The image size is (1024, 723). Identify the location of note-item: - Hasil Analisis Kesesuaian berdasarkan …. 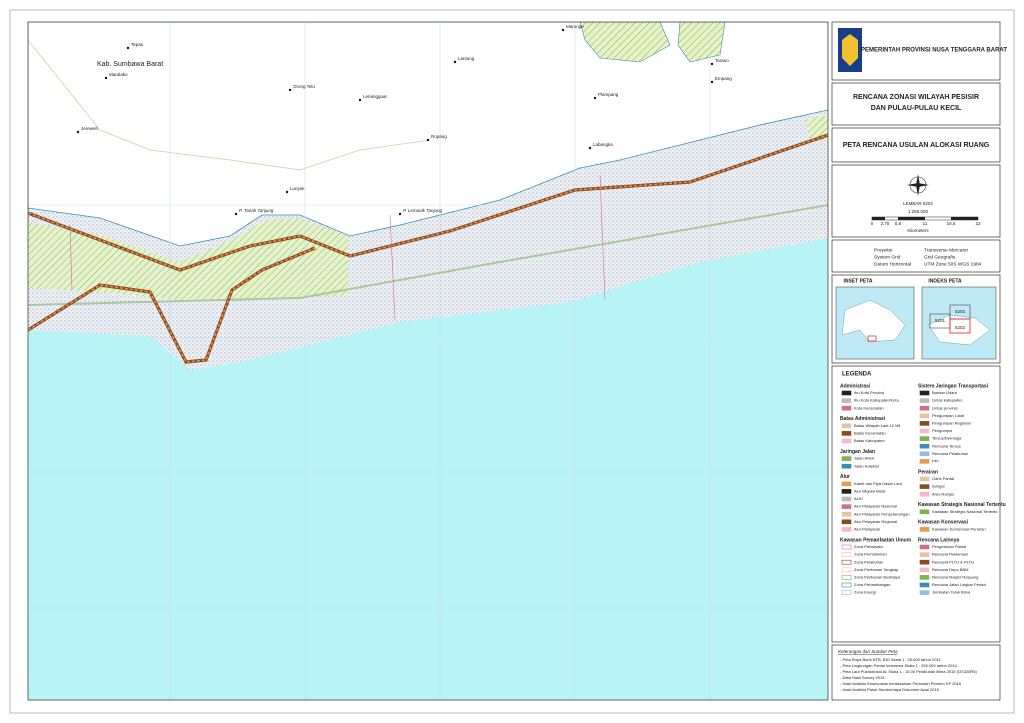
(901, 683).